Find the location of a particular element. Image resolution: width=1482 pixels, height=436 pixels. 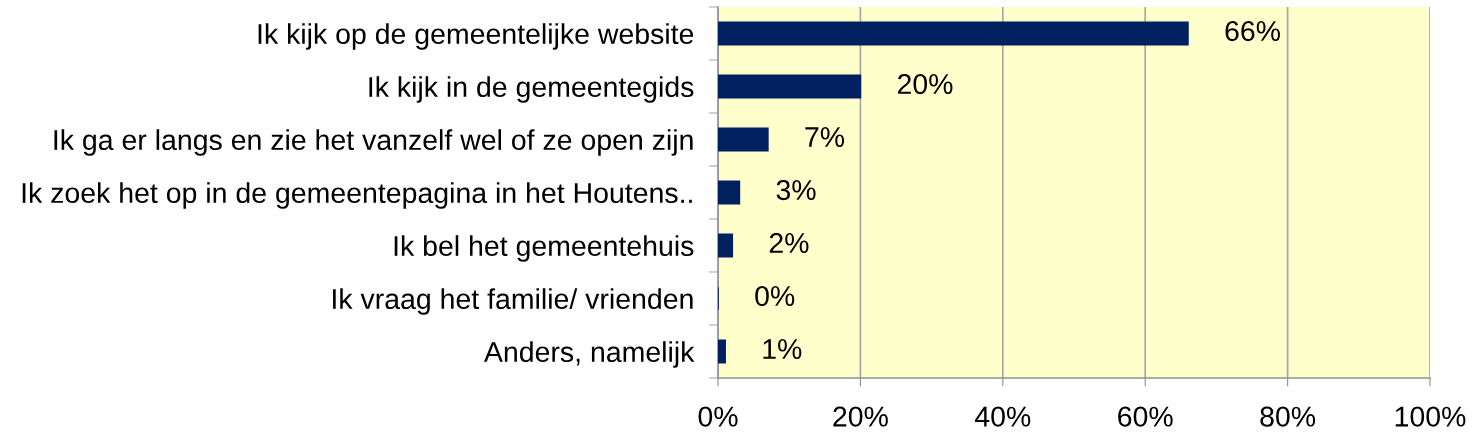

data-label: 2% is located at coordinates (789, 243).